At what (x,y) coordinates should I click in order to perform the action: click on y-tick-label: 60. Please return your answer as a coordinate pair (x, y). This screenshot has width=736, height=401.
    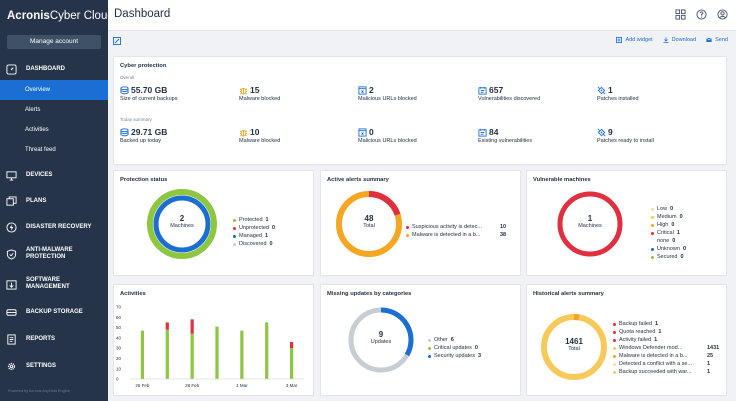
    Looking at the image, I should click on (119, 317).